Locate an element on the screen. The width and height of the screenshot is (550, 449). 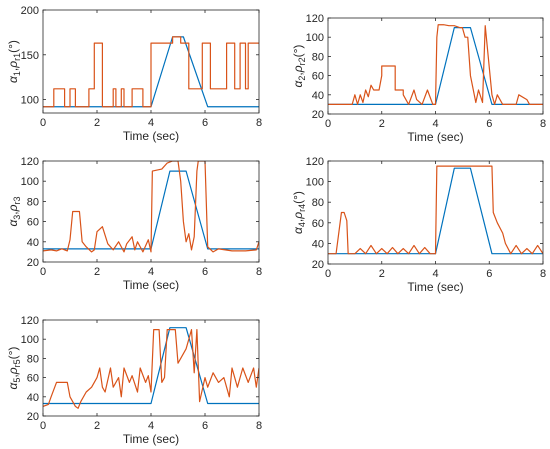
subplot-3: 0 2 4 6 8 20 40 60 80 100 120 Time (sec) α3,ρr3 is located at coordinates (134, 224).